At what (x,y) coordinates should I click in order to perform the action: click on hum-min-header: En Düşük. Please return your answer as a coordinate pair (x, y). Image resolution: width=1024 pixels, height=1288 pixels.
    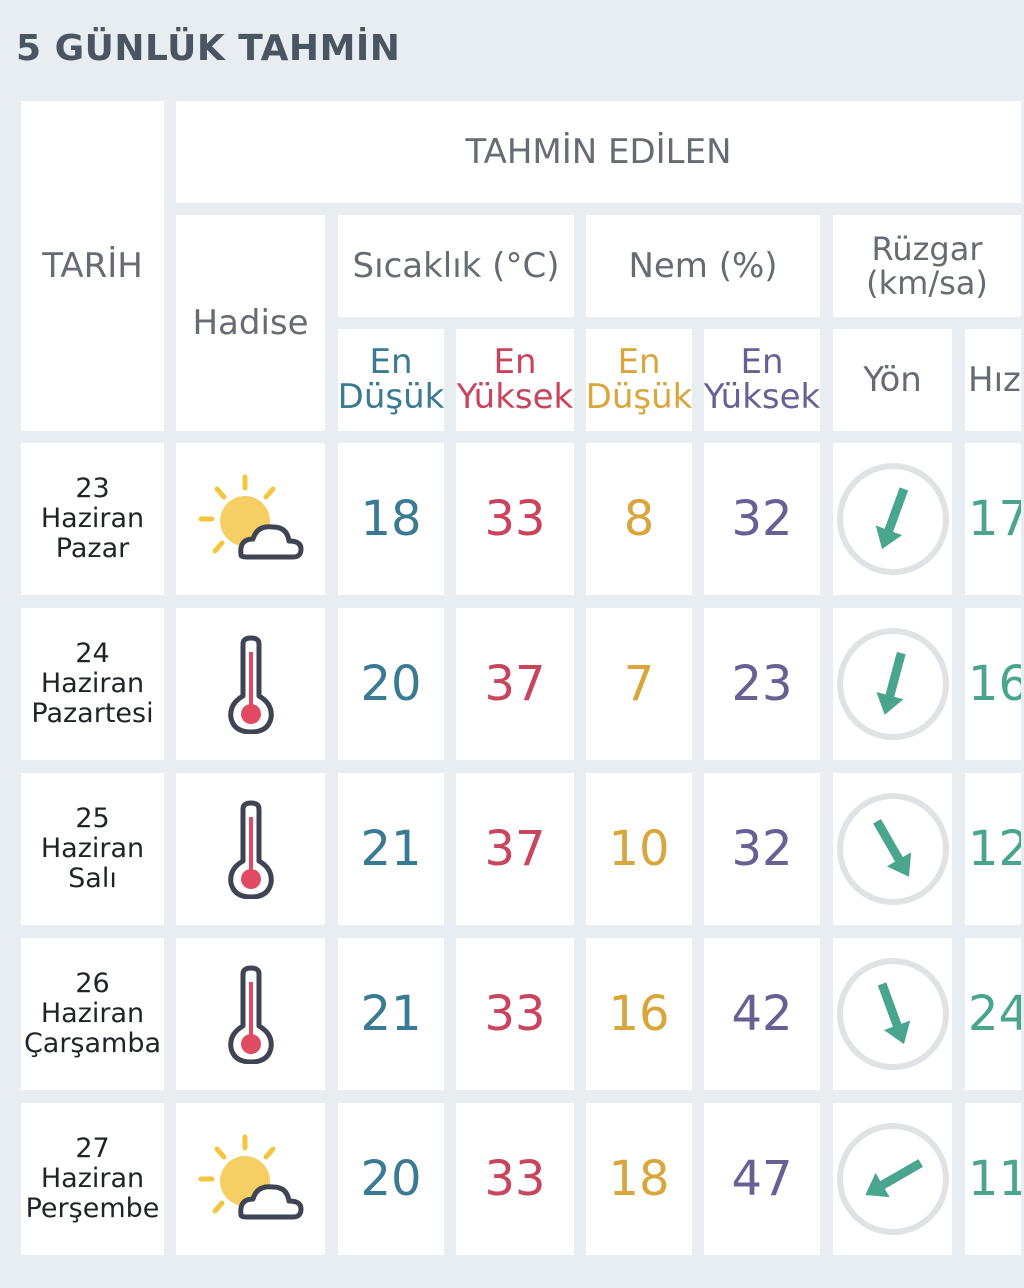
    Looking at the image, I should click on (639, 380).